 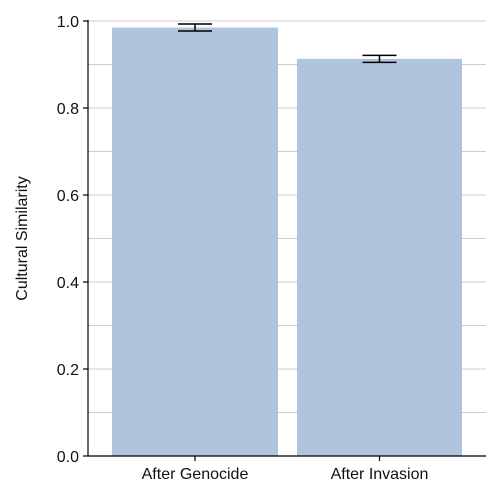 I want to click on y-tick-label: 1.0, so click(x=68, y=22).